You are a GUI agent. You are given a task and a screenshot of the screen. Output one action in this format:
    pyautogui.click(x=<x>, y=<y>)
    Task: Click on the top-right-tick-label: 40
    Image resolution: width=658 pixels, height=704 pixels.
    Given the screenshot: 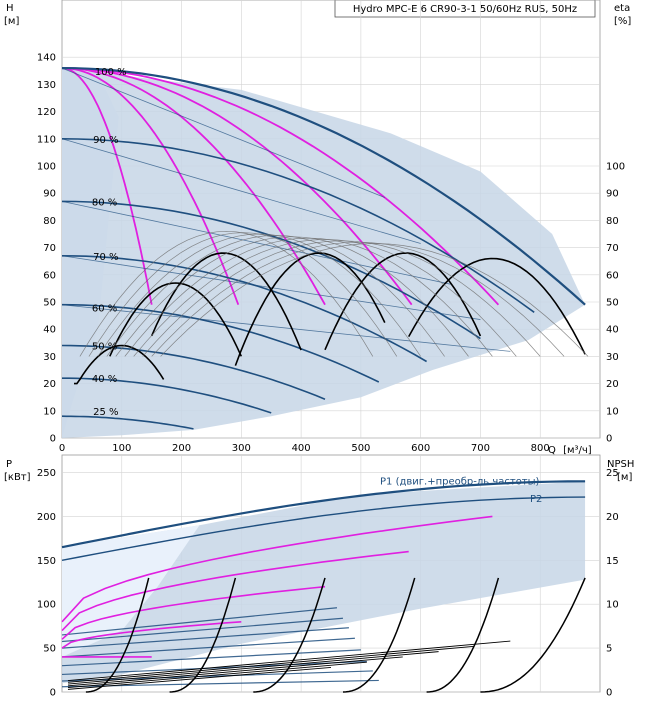 What is the action you would take?
    pyautogui.click(x=612, y=330)
    